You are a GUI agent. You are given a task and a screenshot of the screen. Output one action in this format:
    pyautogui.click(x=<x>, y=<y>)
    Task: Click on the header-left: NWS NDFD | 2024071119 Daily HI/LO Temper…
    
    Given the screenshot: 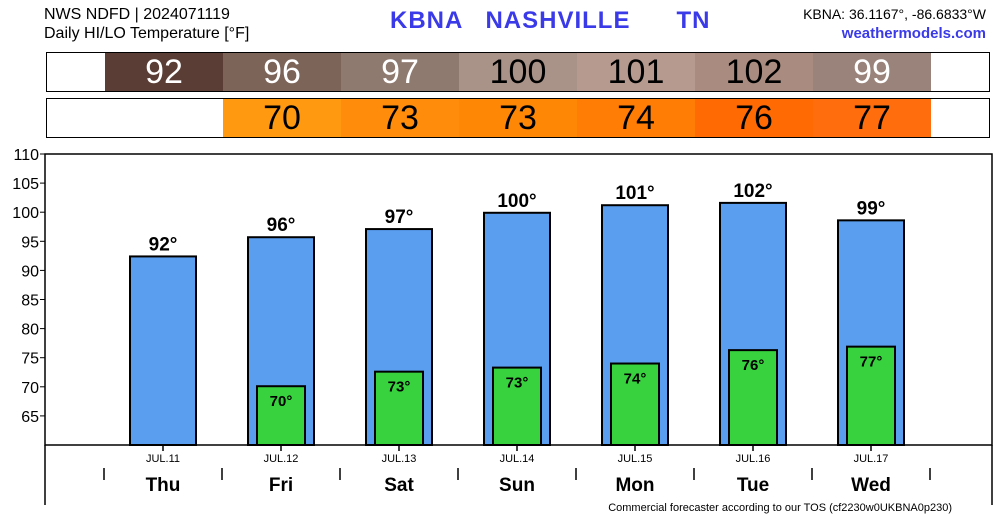 What is the action you would take?
    pyautogui.click(x=146, y=24)
    